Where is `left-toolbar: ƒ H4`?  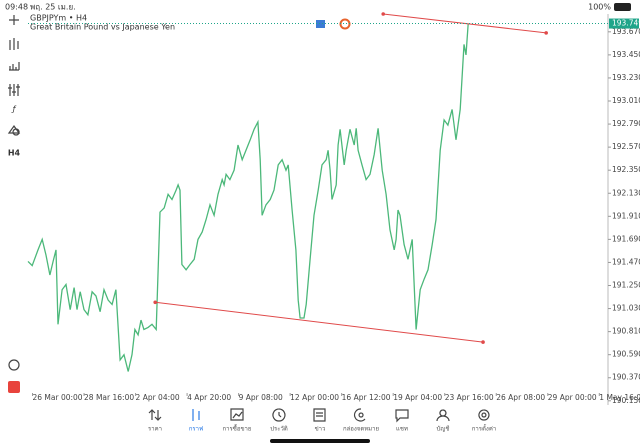 left-toolbar: ƒ H4 is located at coordinates (14, 204).